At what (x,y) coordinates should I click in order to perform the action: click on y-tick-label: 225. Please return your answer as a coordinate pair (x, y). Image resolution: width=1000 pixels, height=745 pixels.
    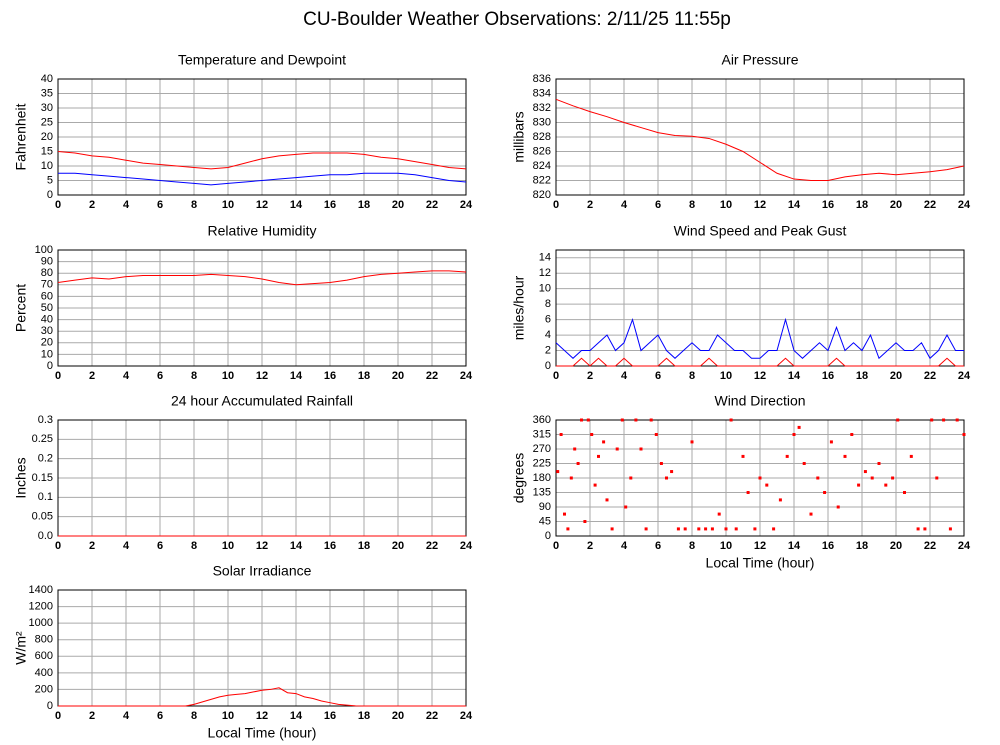
    Looking at the image, I should click on (542, 463).